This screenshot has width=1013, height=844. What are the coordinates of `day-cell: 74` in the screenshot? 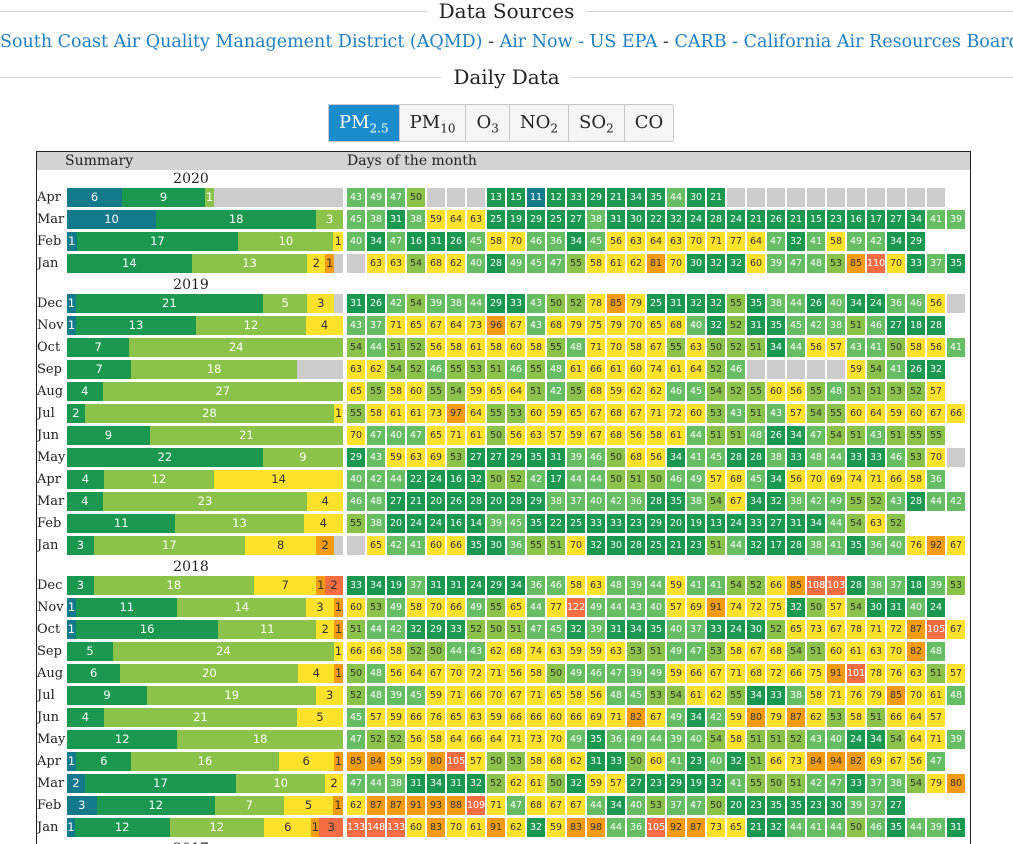 It's located at (656, 369).